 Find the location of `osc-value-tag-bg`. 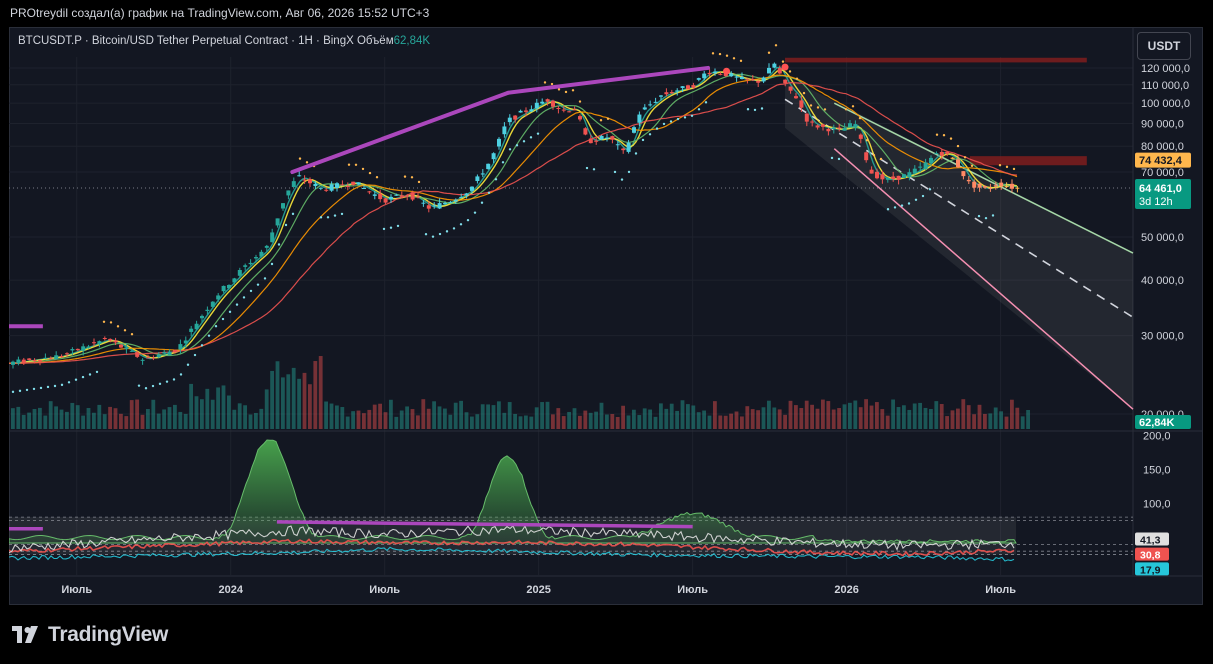

osc-value-tag-bg is located at coordinates (1152, 554).